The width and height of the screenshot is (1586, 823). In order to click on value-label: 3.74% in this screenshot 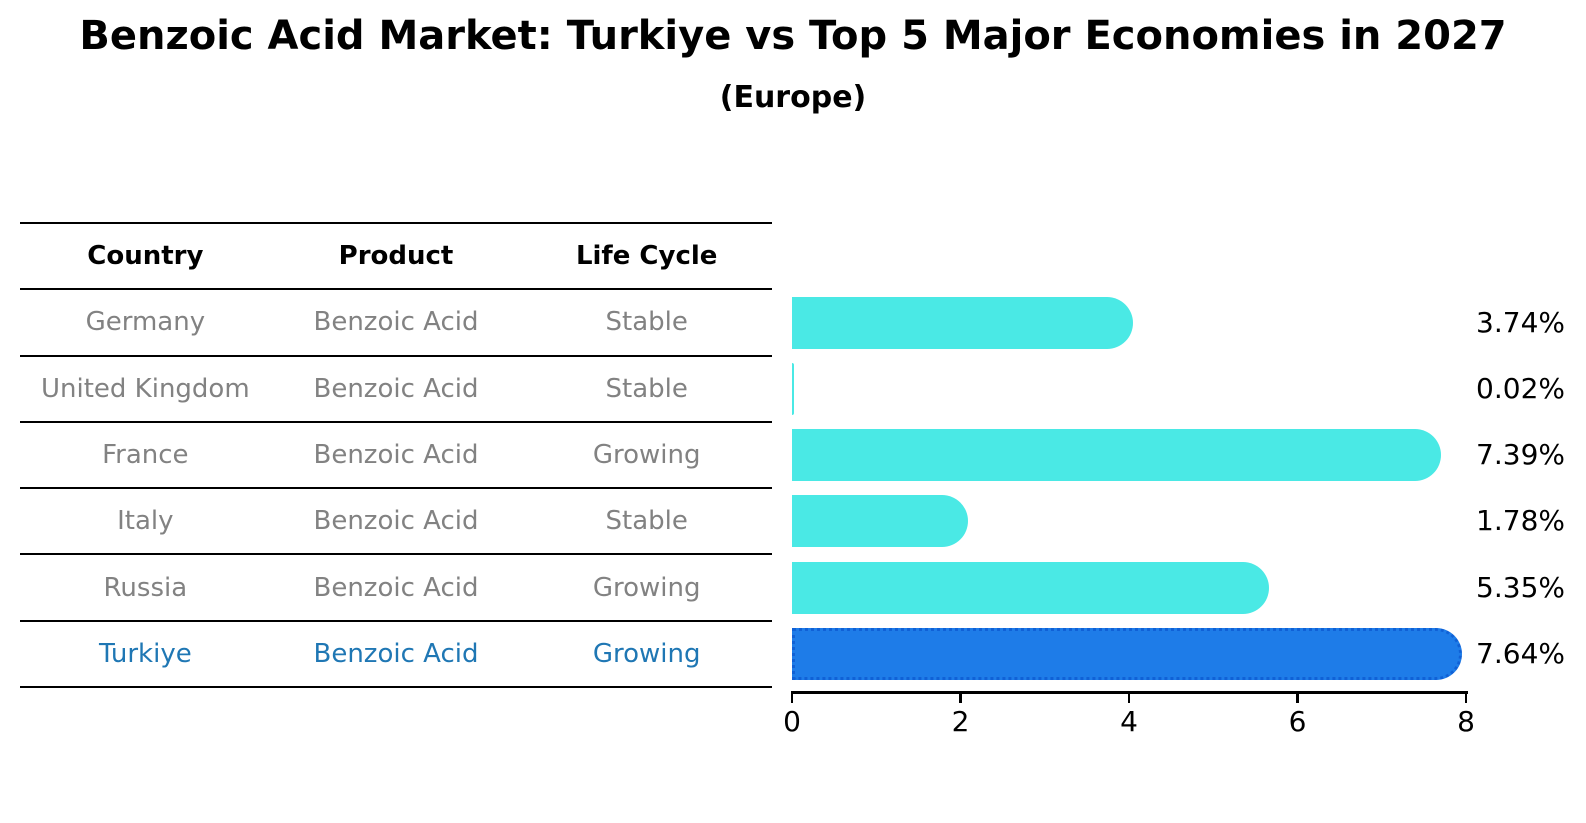, I will do `click(1520, 322)`.